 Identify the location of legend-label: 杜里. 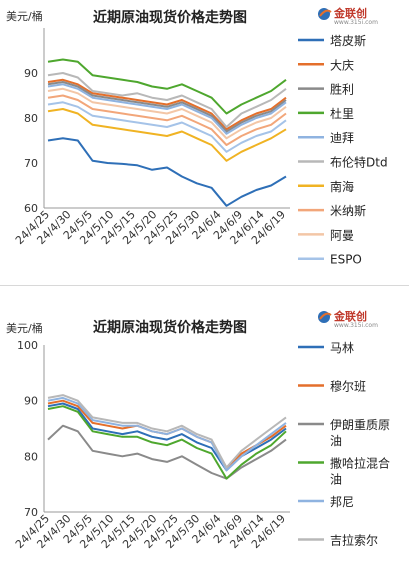
(342, 113).